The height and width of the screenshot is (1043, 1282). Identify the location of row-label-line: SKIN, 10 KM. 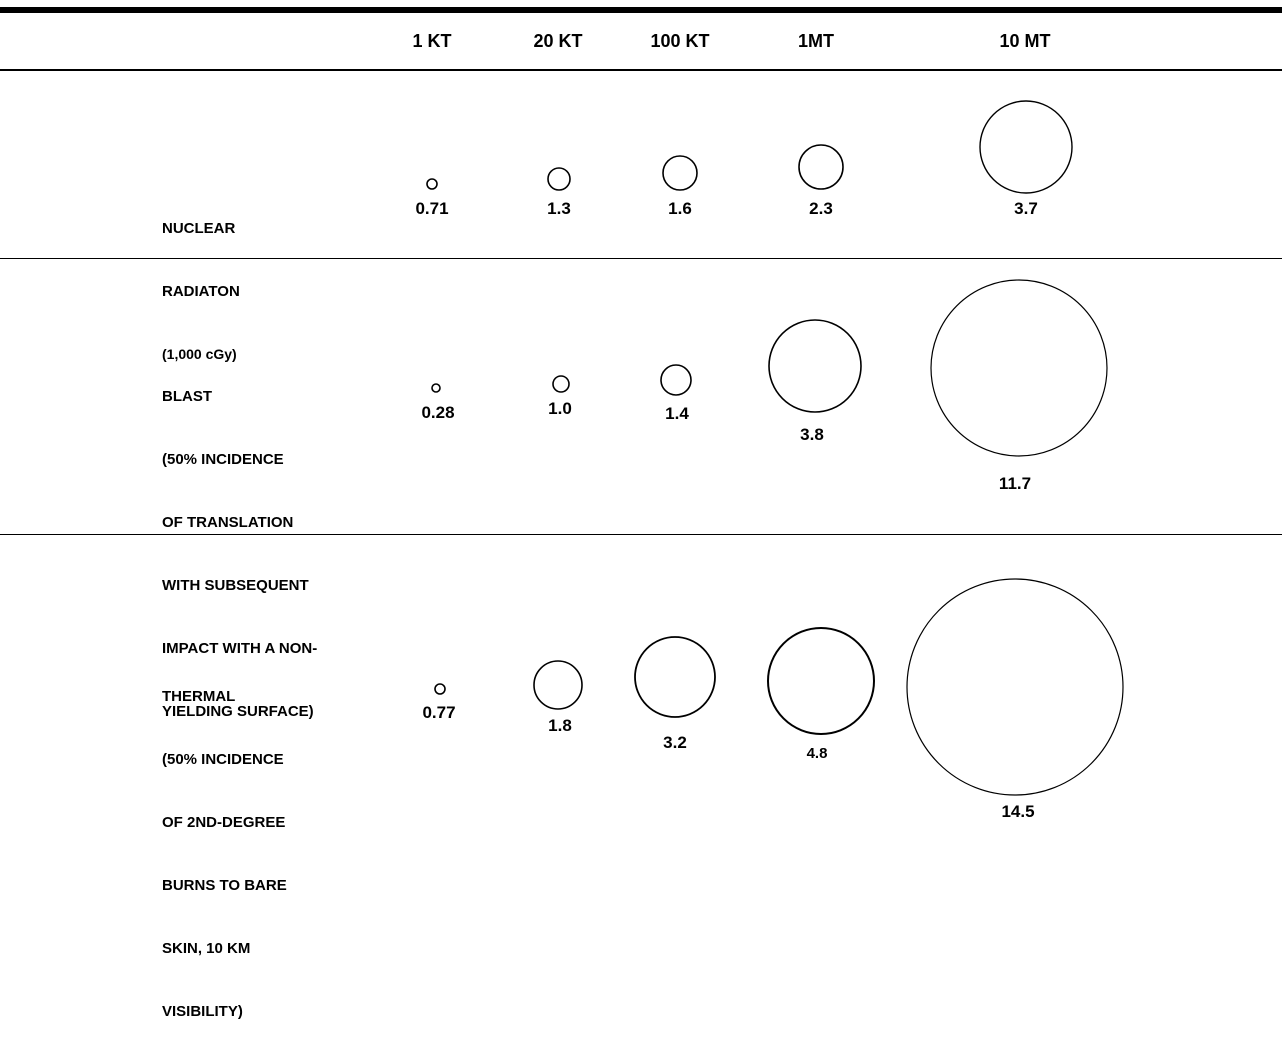
(206, 948).